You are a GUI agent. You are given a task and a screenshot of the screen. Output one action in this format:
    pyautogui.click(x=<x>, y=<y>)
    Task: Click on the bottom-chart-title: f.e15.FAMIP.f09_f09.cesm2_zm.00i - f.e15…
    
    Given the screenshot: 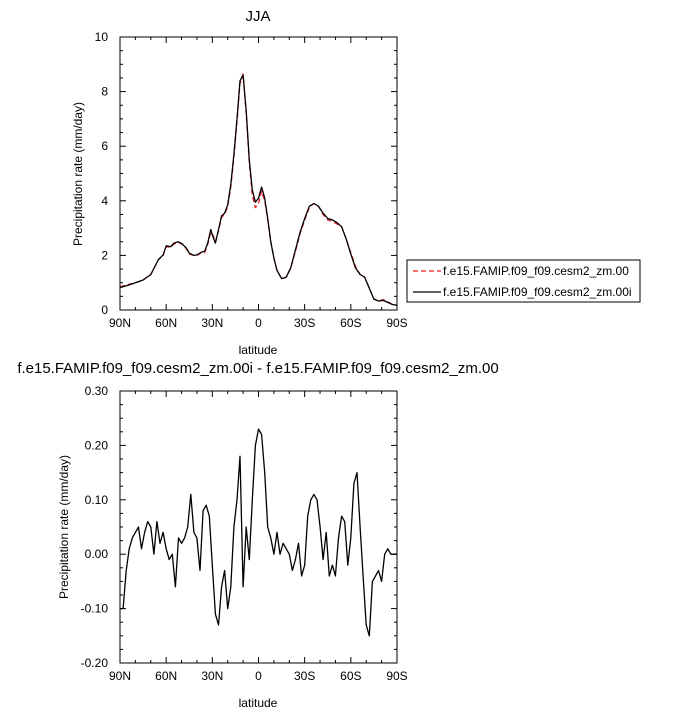 What is the action you would take?
    pyautogui.click(x=257, y=368)
    